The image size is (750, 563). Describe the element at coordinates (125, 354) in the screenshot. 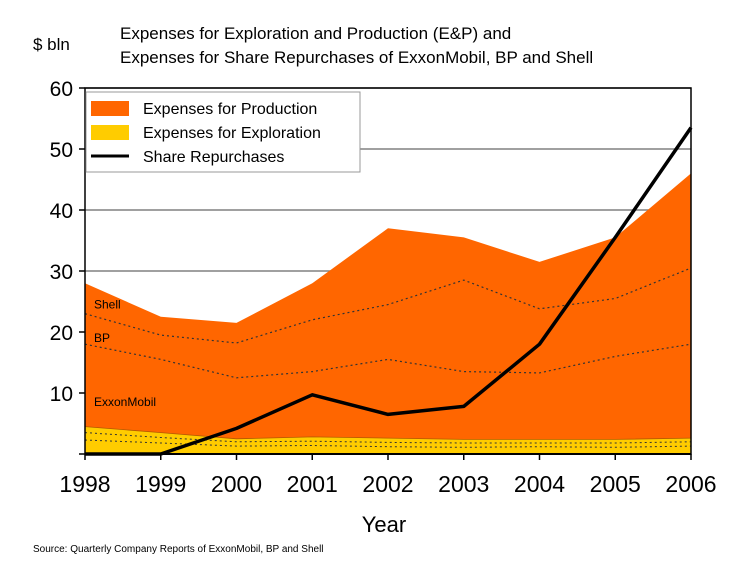

I see `company-region-labels: Shell BP ExxonMobil` at that location.